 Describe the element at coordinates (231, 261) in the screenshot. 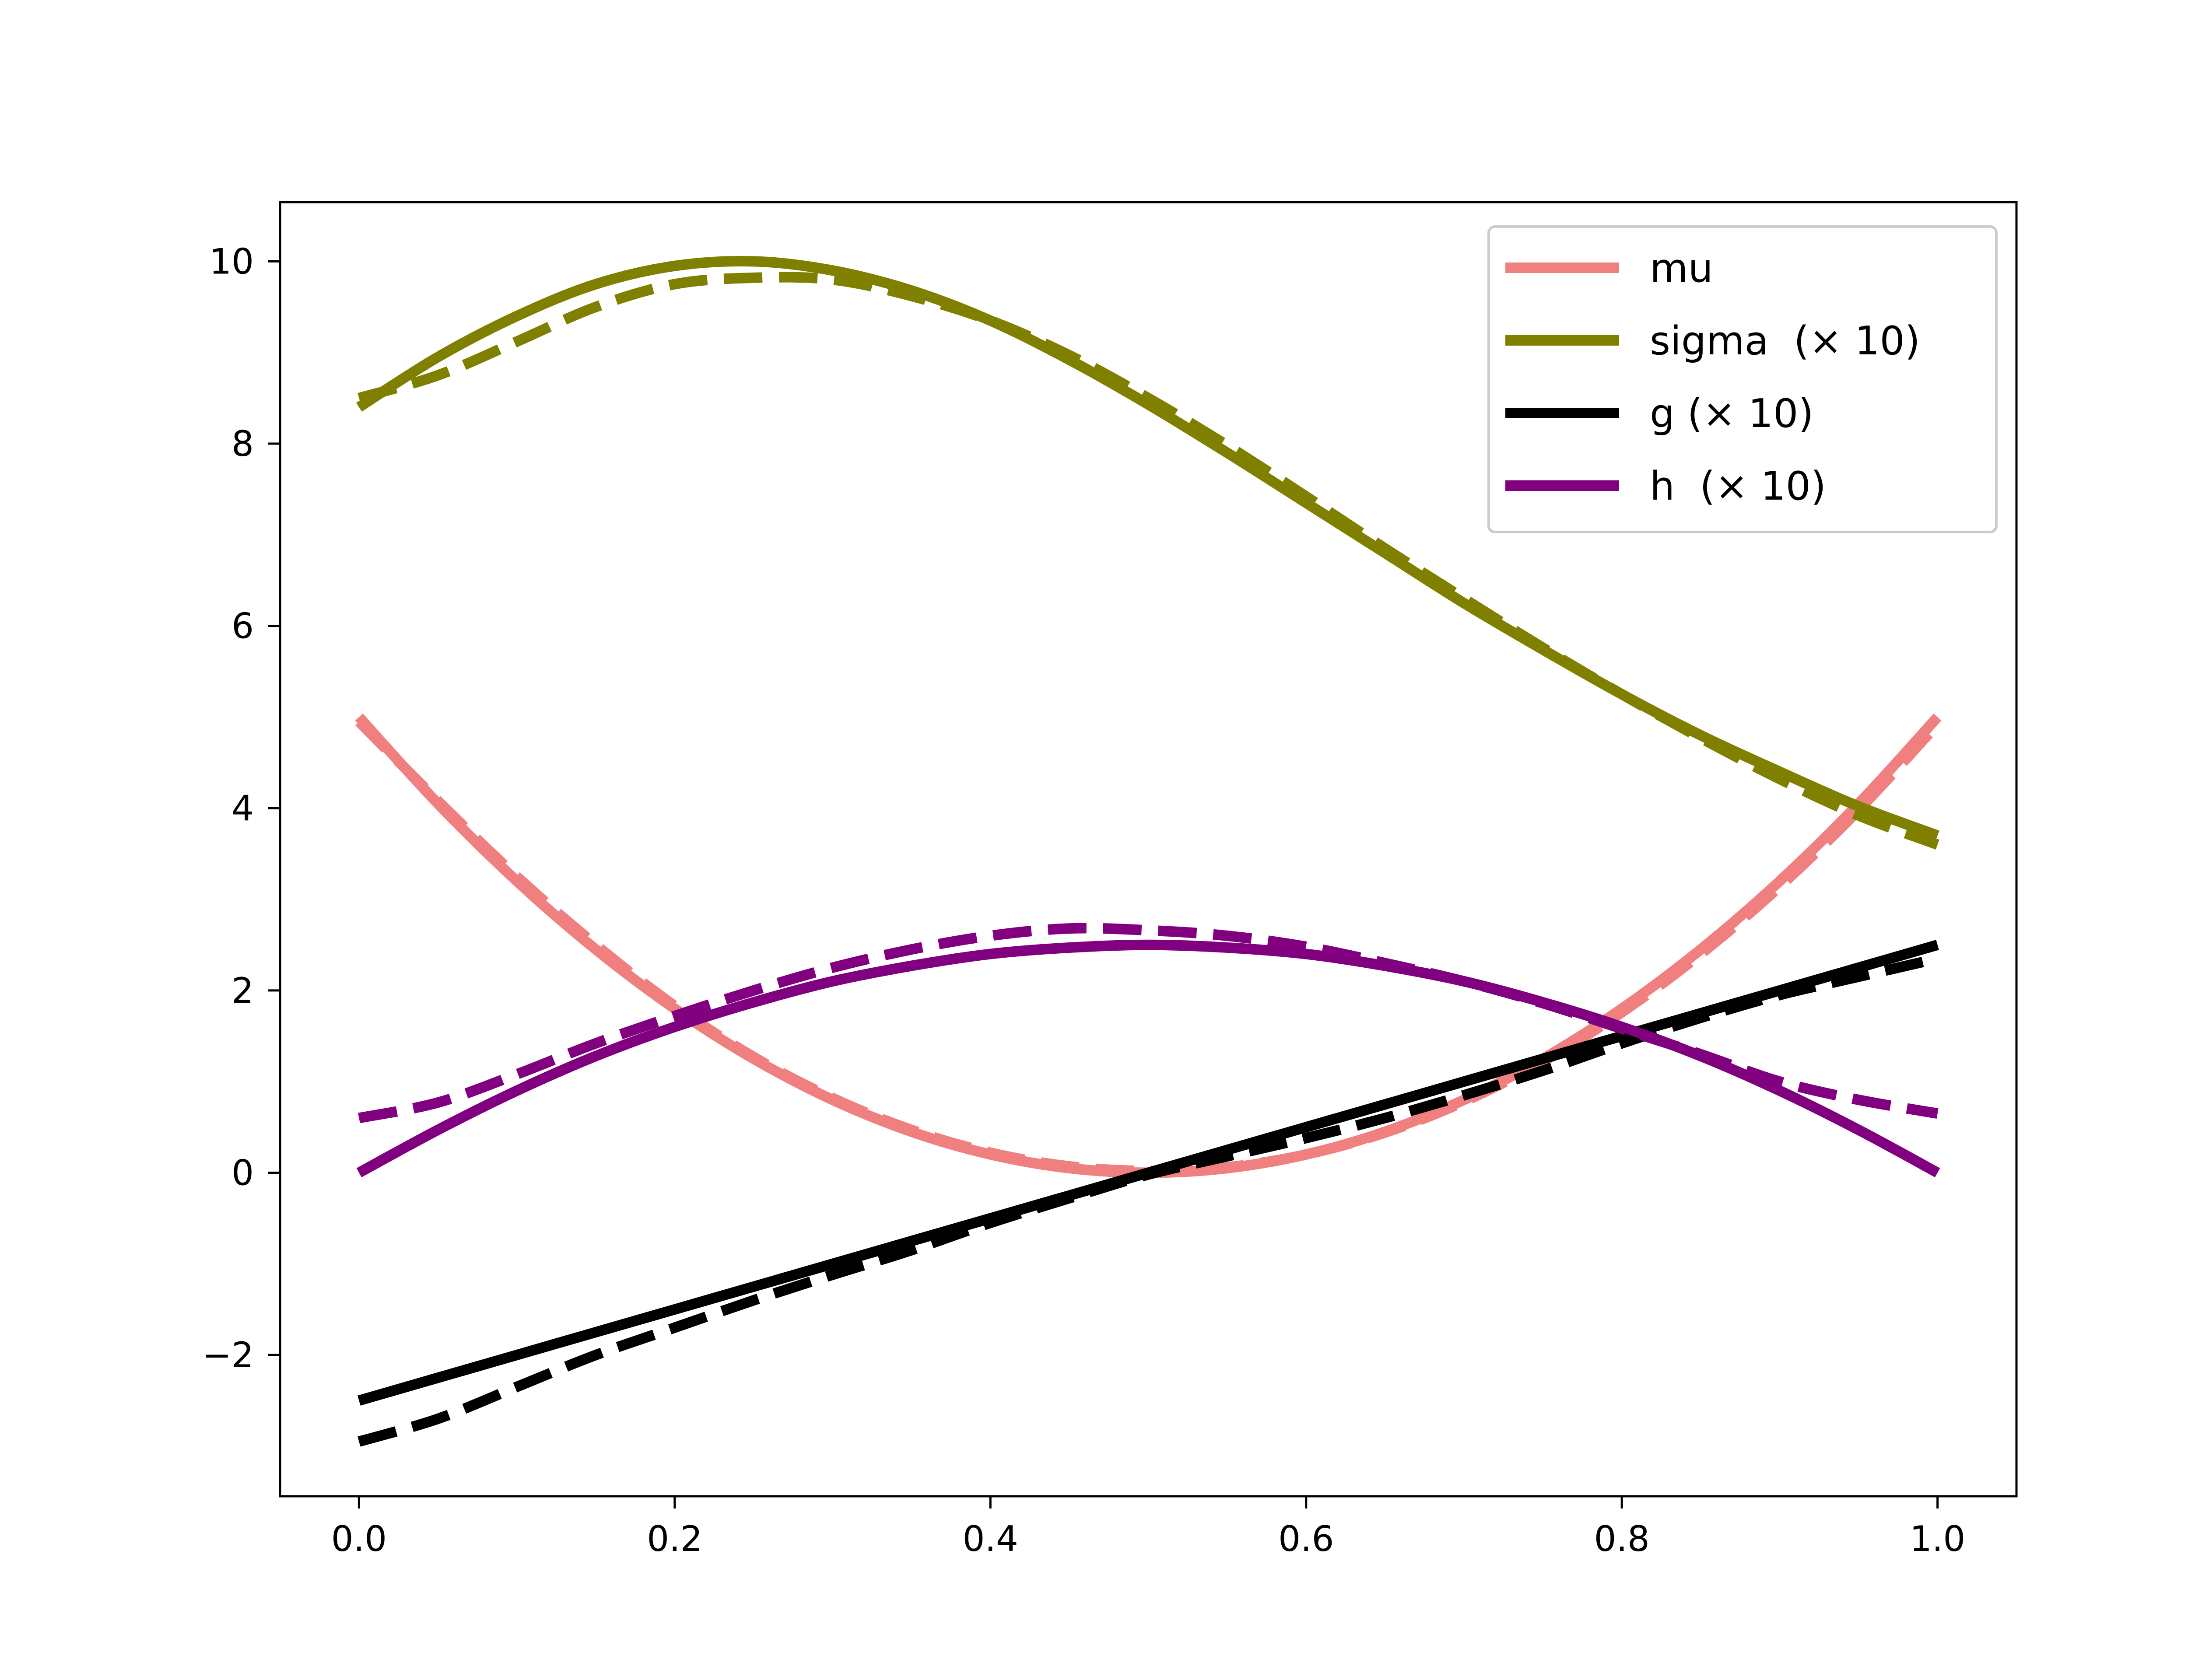

I see `y-tick-label: 10` at that location.